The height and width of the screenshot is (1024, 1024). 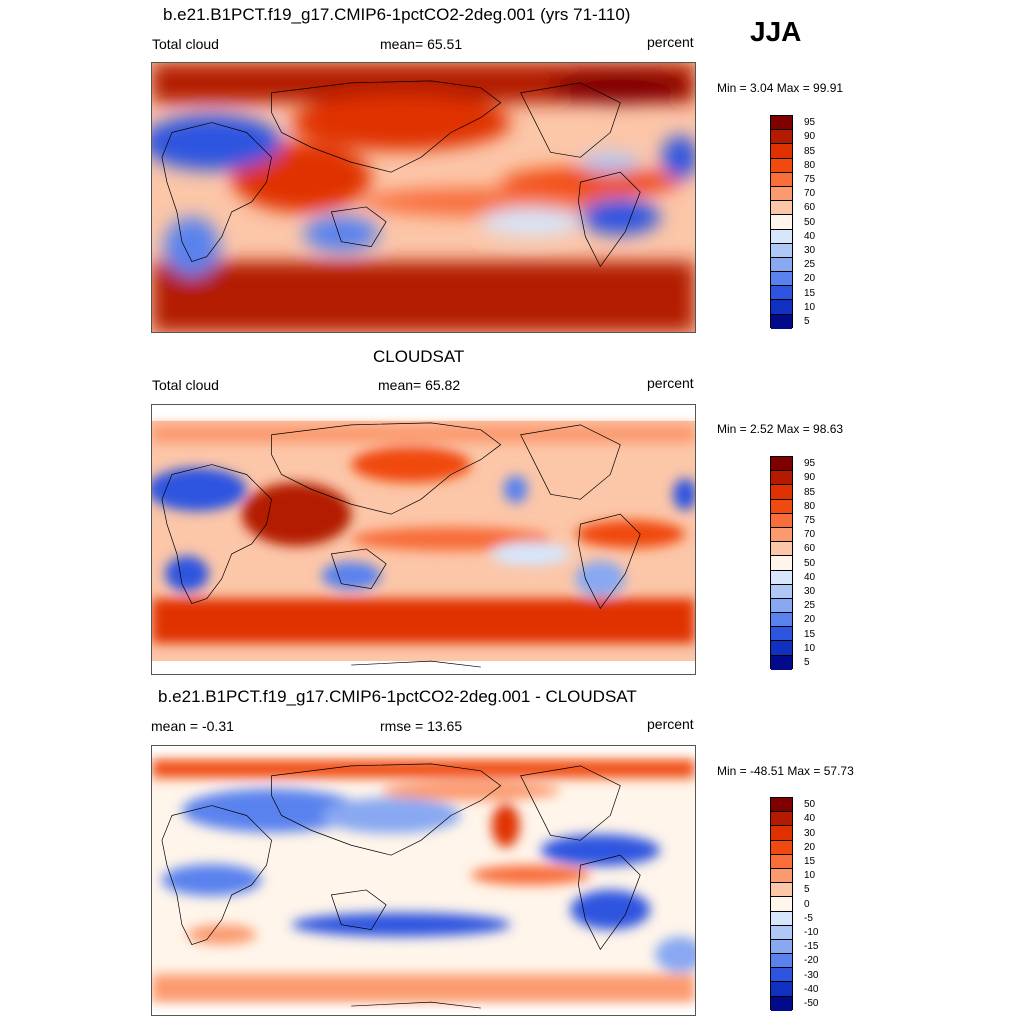 I want to click on colorbar-tick-label: -15, so click(x=811, y=947).